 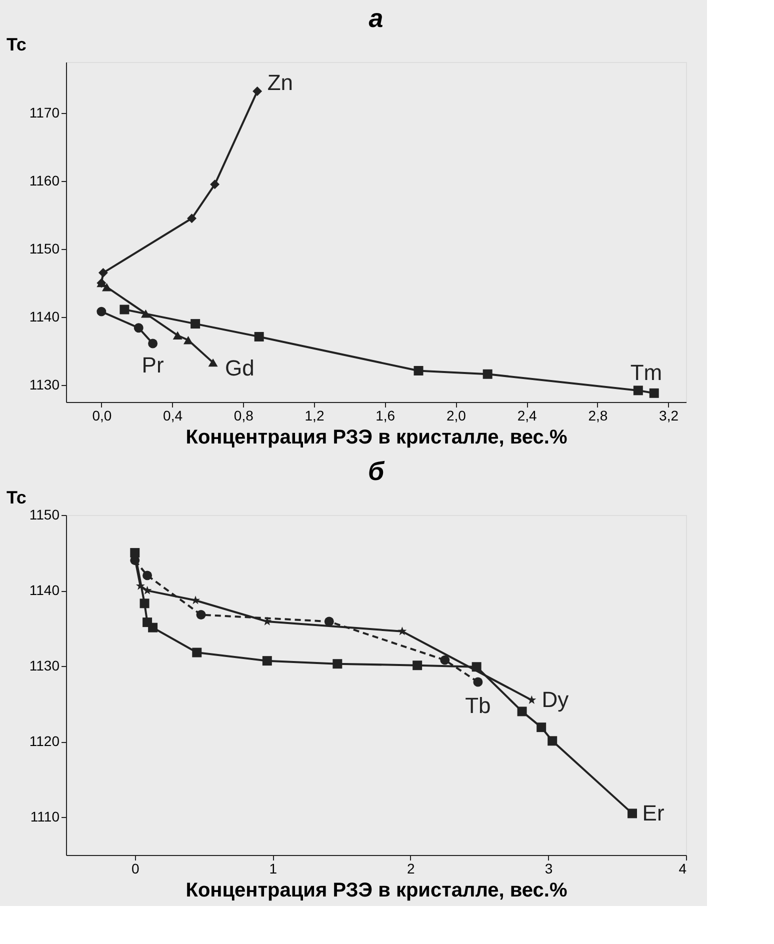 I want to click on x-tick-label: 0,8, so click(x=244, y=416).